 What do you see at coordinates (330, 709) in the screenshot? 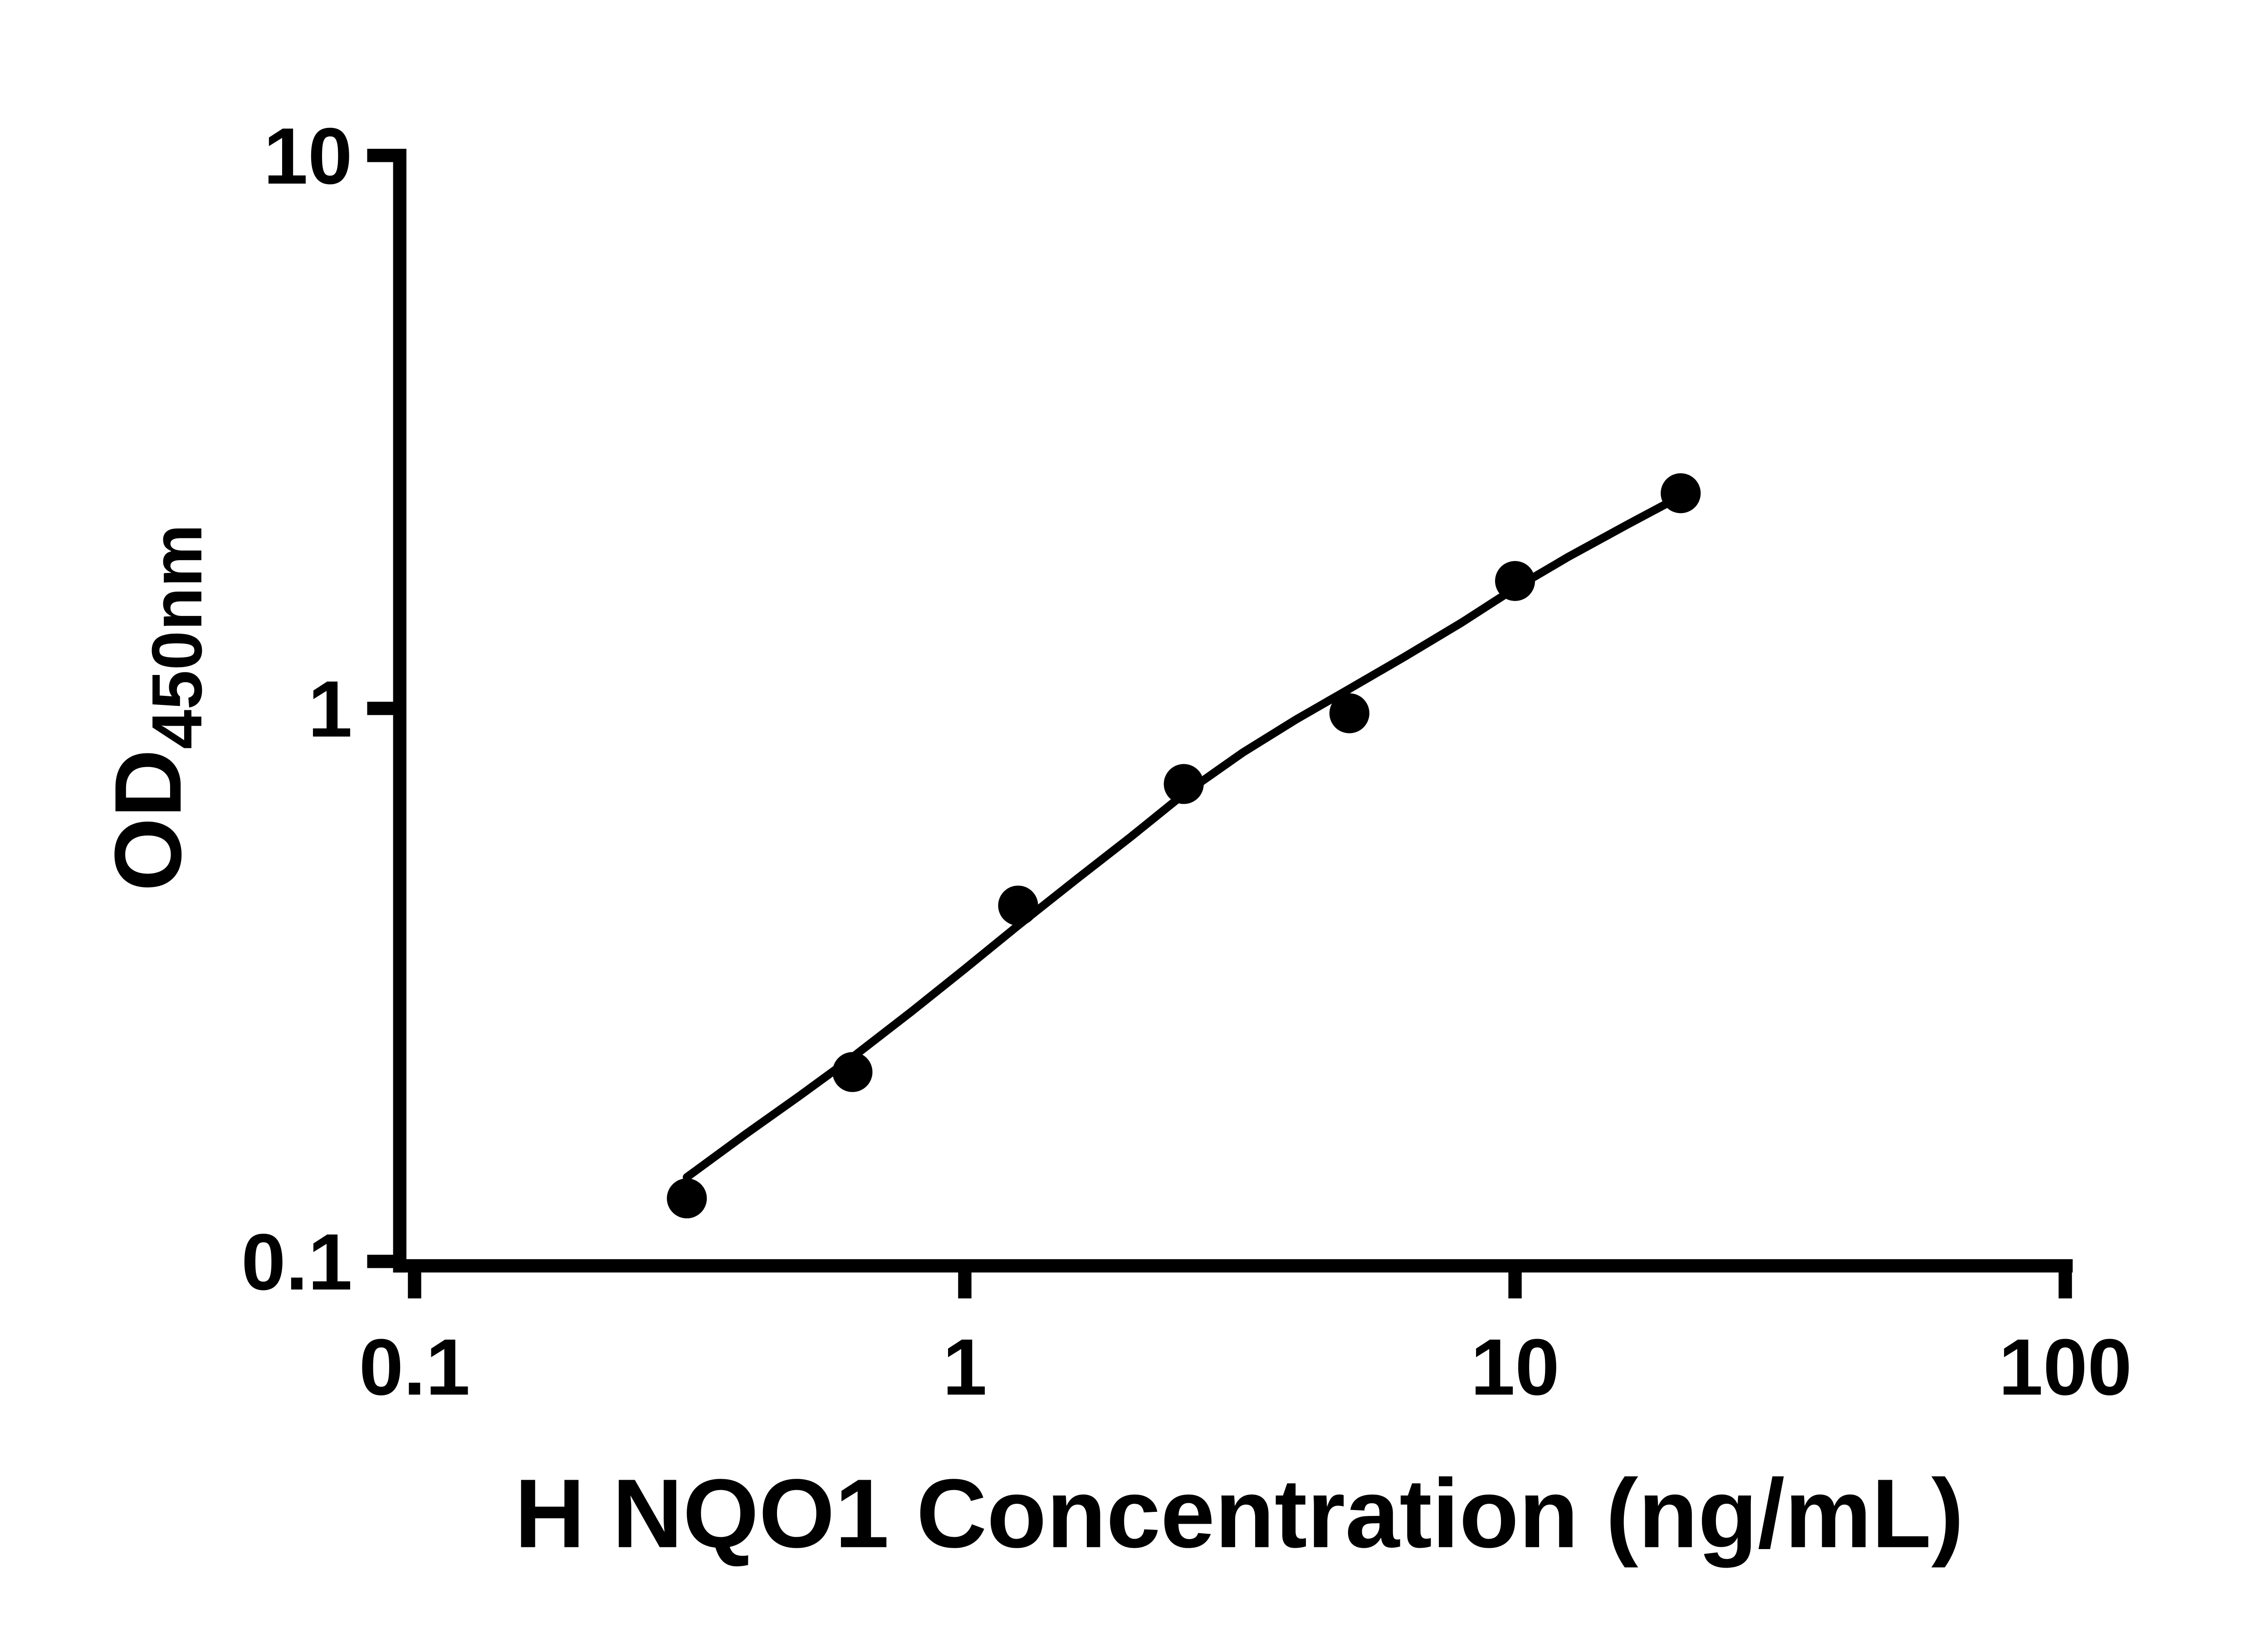
I see `y-tick-label: 1` at bounding box center [330, 709].